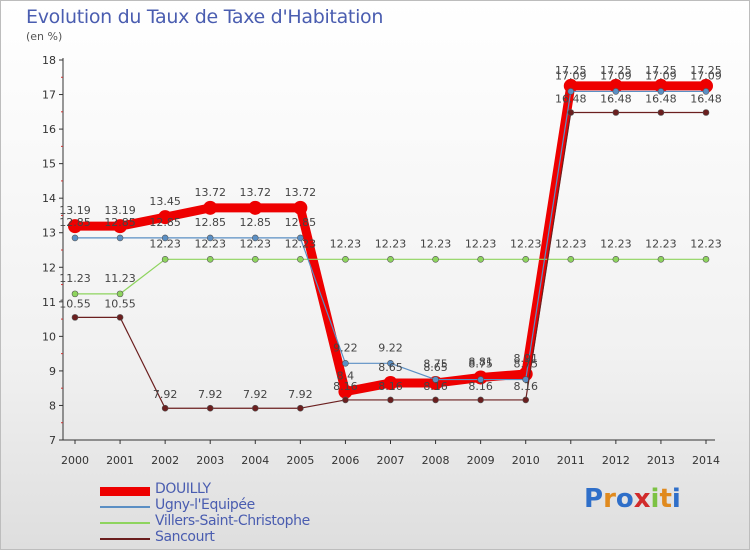  Describe the element at coordinates (609, 499) in the screenshot. I see `logo-letter: r` at that location.